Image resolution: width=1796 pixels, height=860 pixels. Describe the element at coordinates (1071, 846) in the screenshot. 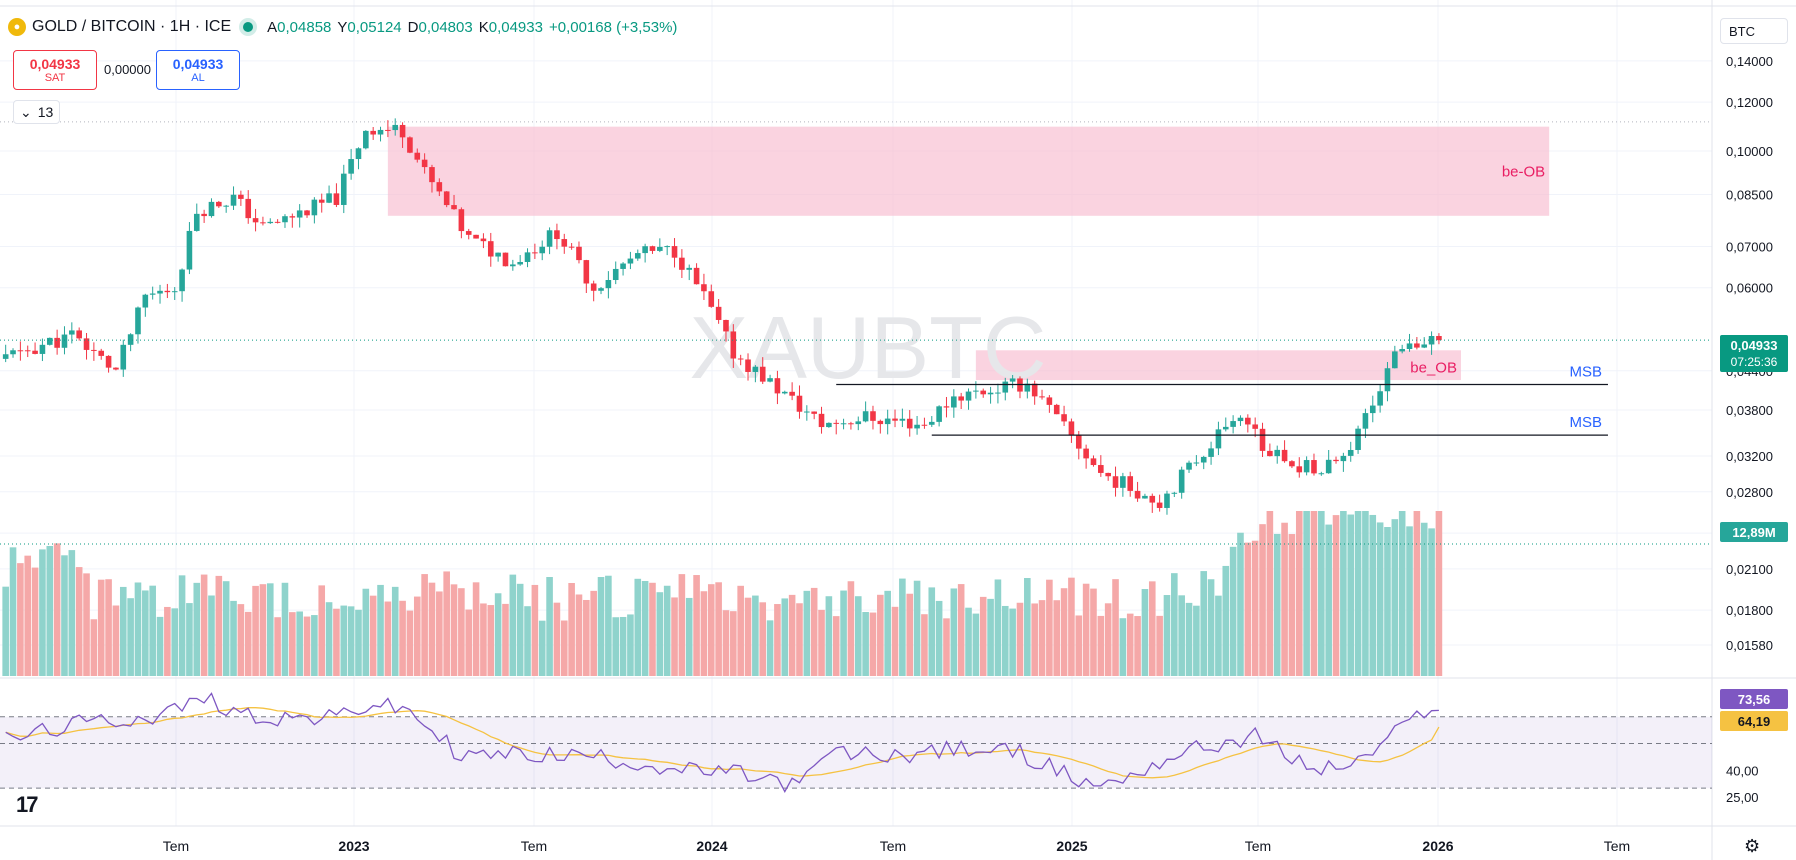

I see `time-tick-label: 2025` at that location.